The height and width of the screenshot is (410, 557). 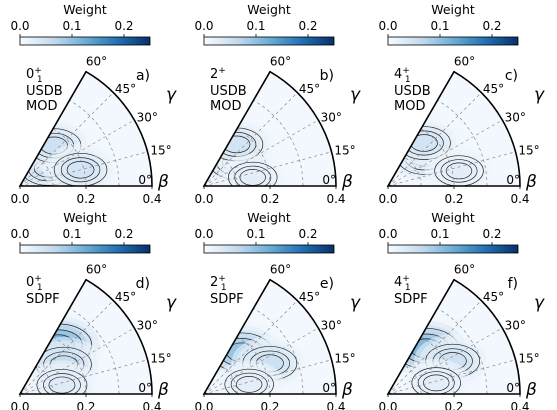 What do you see at coordinates (85, 249) in the screenshot?
I see `colorbar-bar` at bounding box center [85, 249].